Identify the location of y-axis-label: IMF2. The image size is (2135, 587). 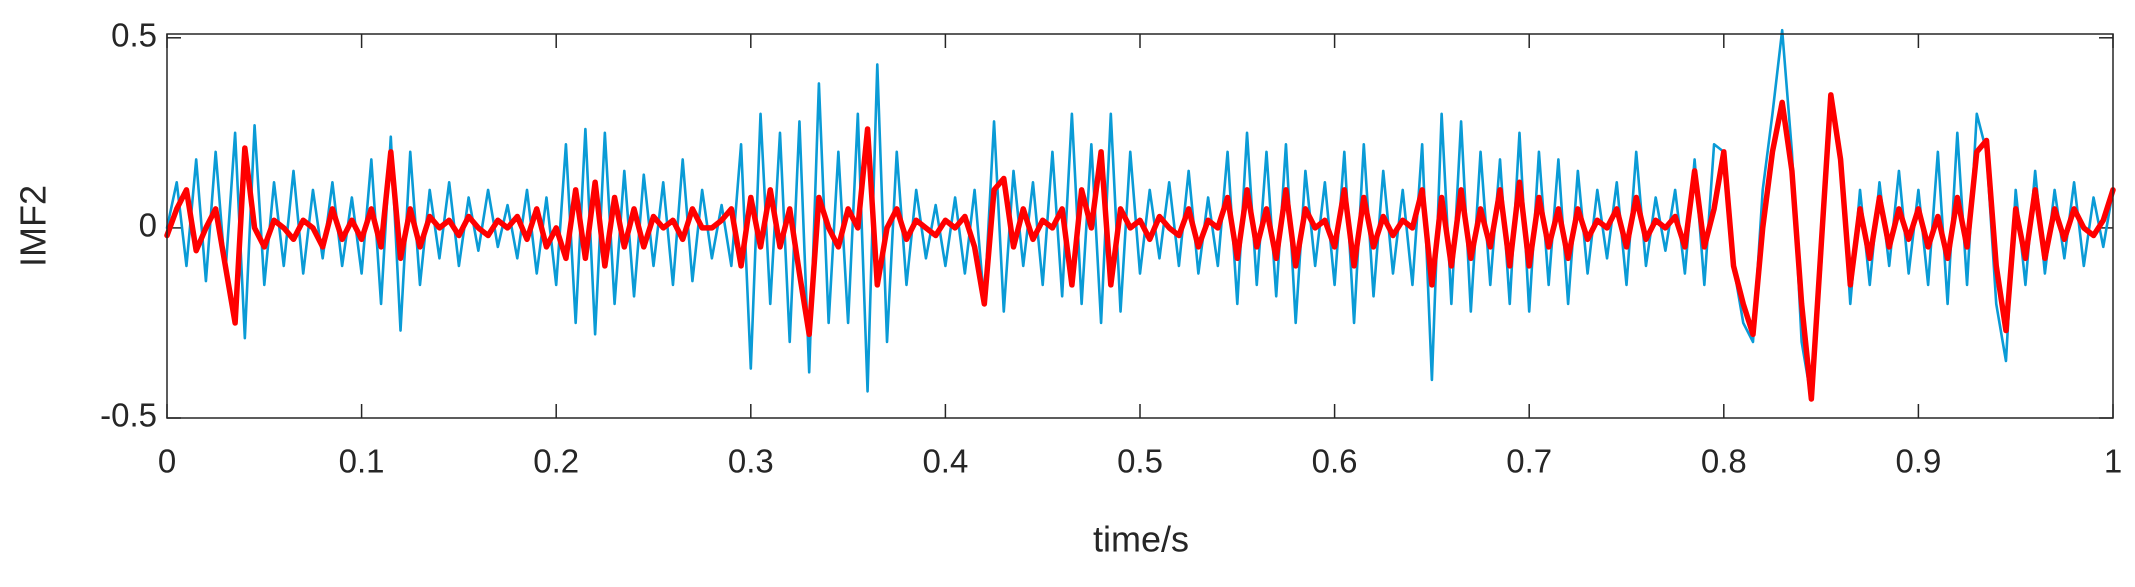
(33, 226).